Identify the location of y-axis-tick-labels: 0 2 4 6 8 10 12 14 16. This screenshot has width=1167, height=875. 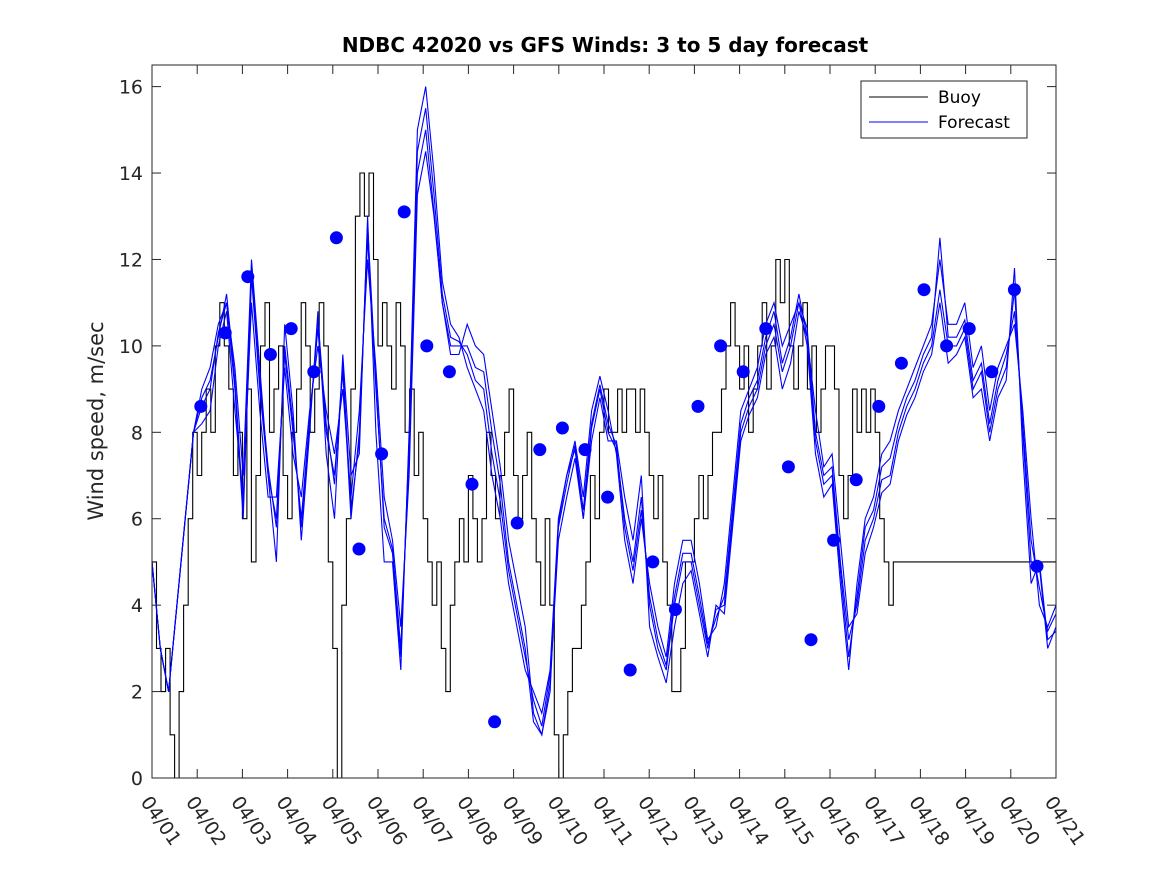
(131, 433).